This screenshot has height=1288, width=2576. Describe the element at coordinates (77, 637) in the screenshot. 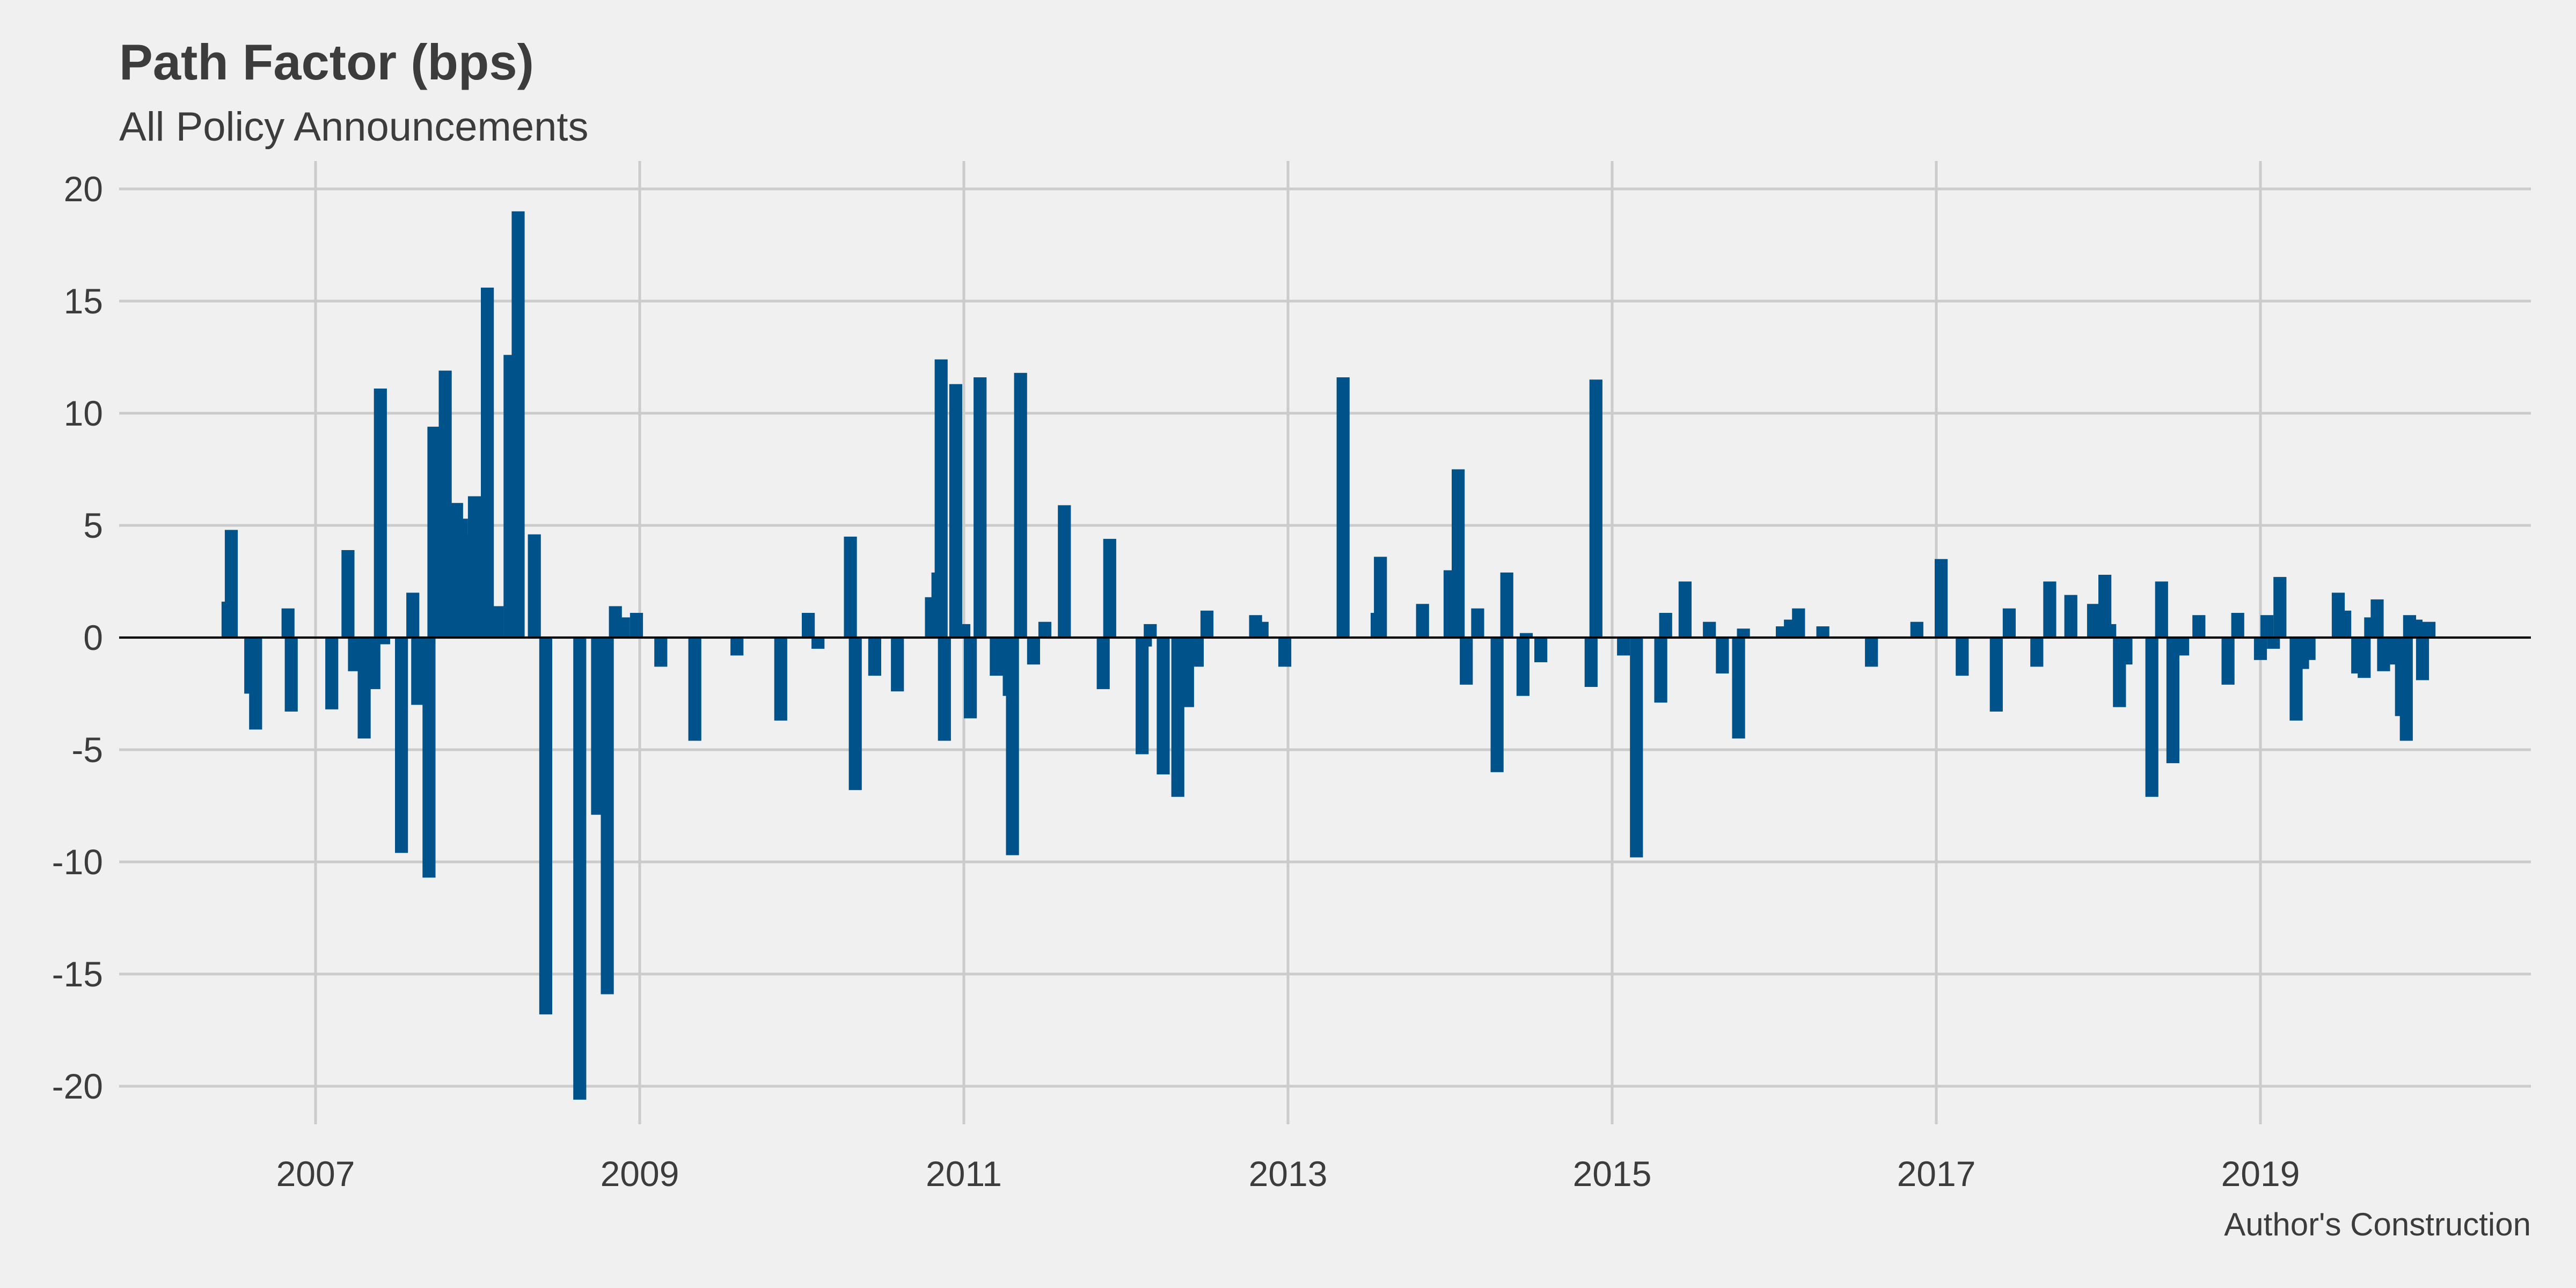

I see `y-axis-tick-labels: 20 15 10 5 0 -5 -10 -15 -20` at that location.